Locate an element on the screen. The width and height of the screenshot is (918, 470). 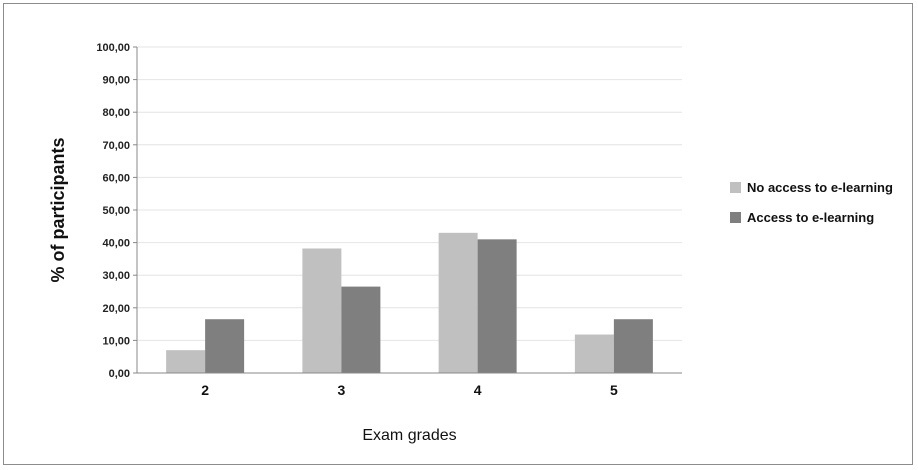
y-tick-label: 90,00 is located at coordinates (116, 81).